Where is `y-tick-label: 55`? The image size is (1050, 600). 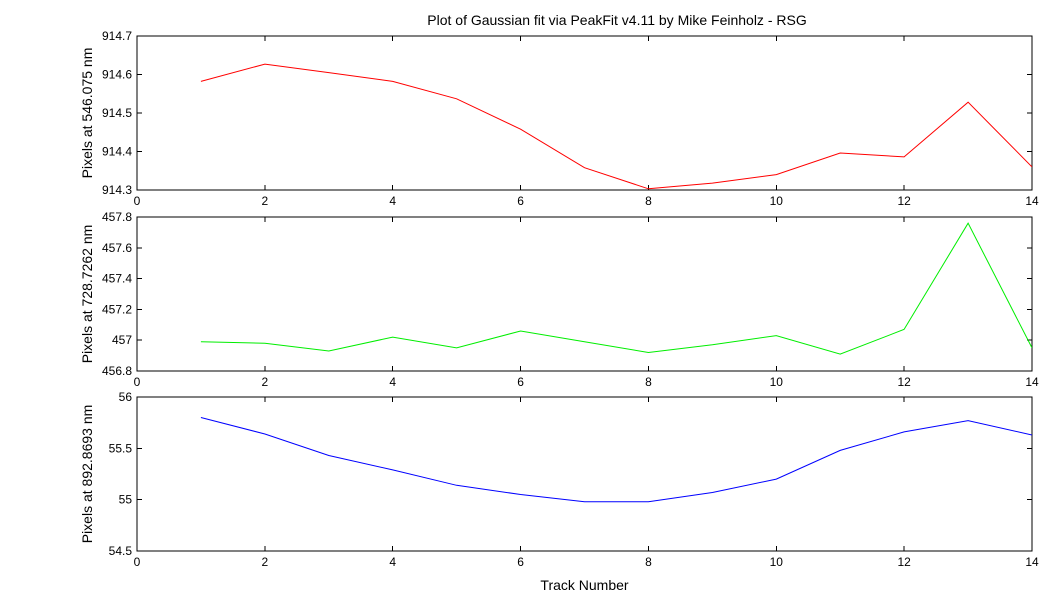
y-tick-label: 55 is located at coordinates (126, 500).